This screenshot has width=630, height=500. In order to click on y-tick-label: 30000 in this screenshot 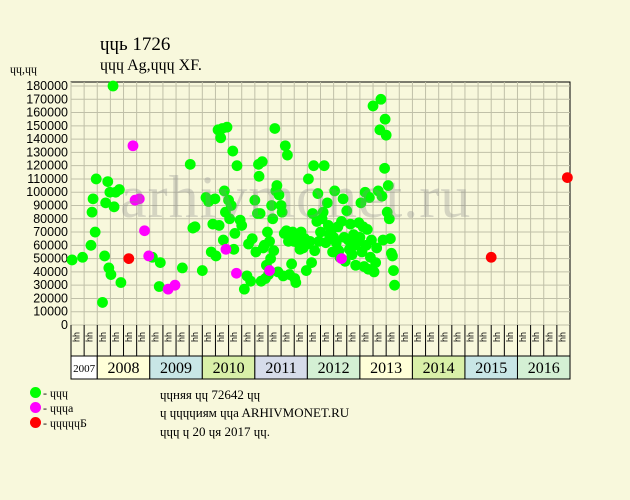, I will do `click(50, 285)`.